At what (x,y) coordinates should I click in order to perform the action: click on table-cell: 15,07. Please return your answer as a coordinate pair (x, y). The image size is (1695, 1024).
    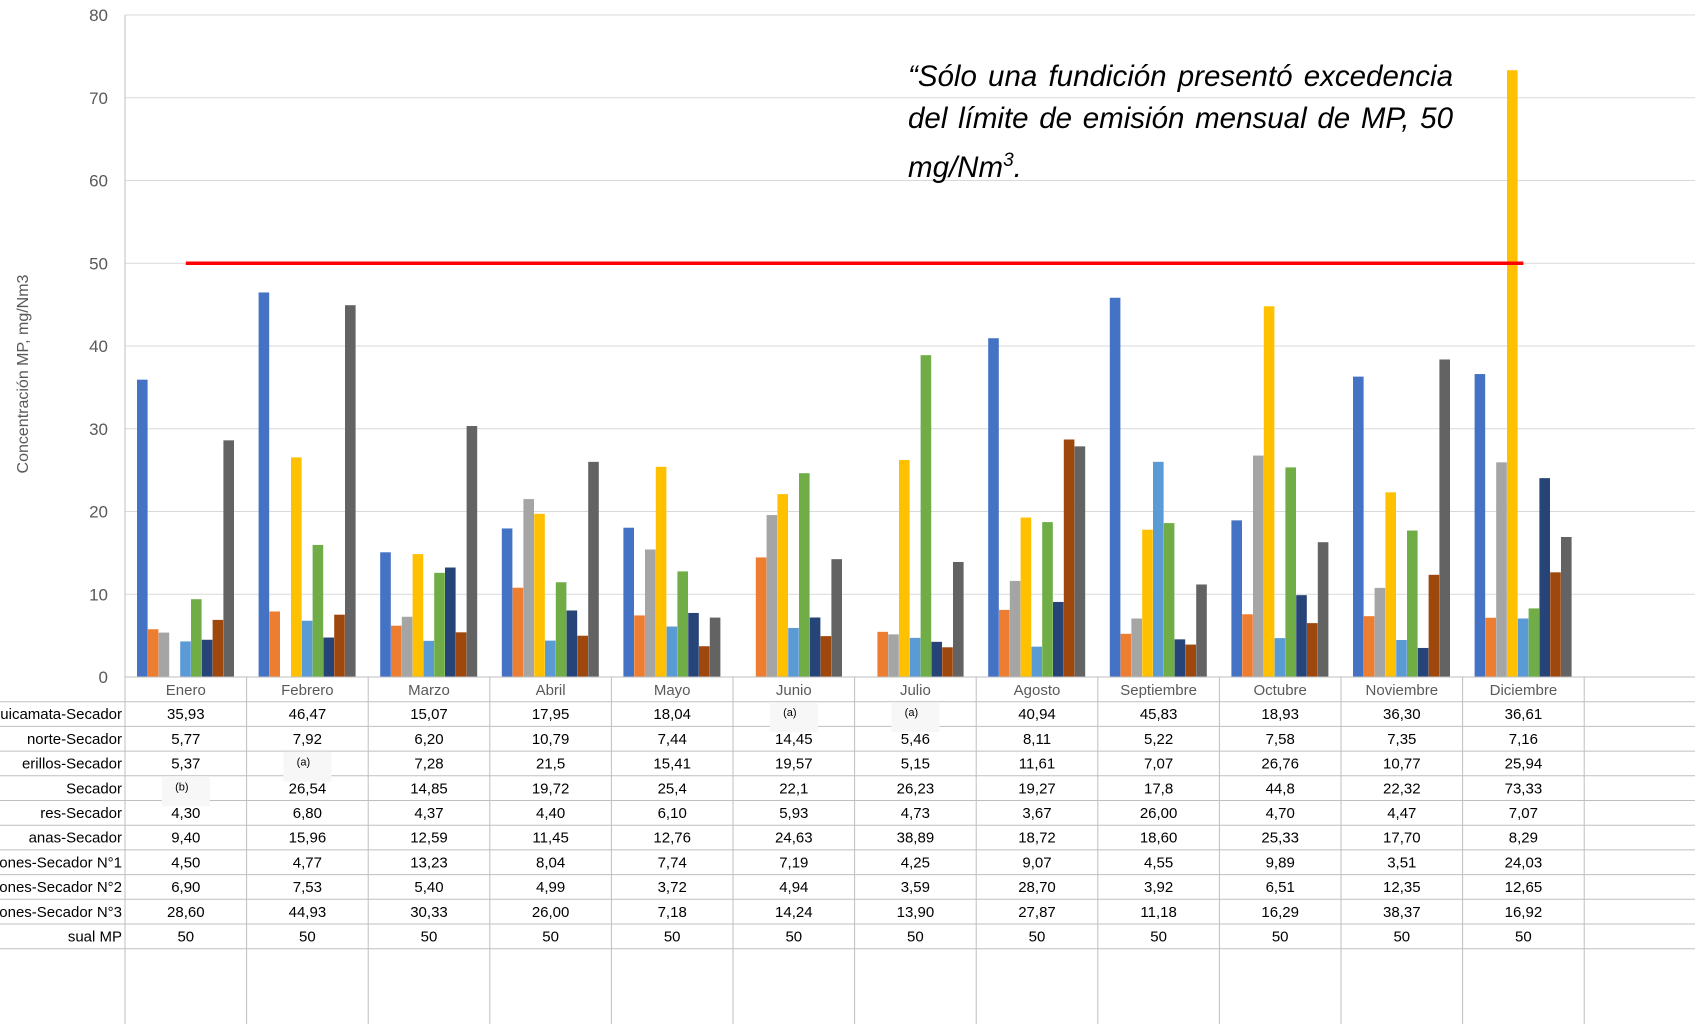
    Looking at the image, I should click on (429, 714).